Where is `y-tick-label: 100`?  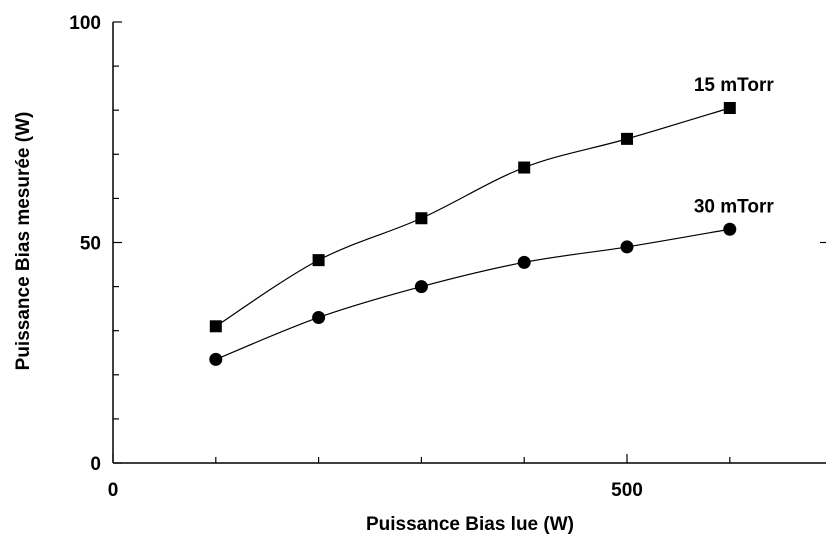
y-tick-label: 100 is located at coordinates (85, 23).